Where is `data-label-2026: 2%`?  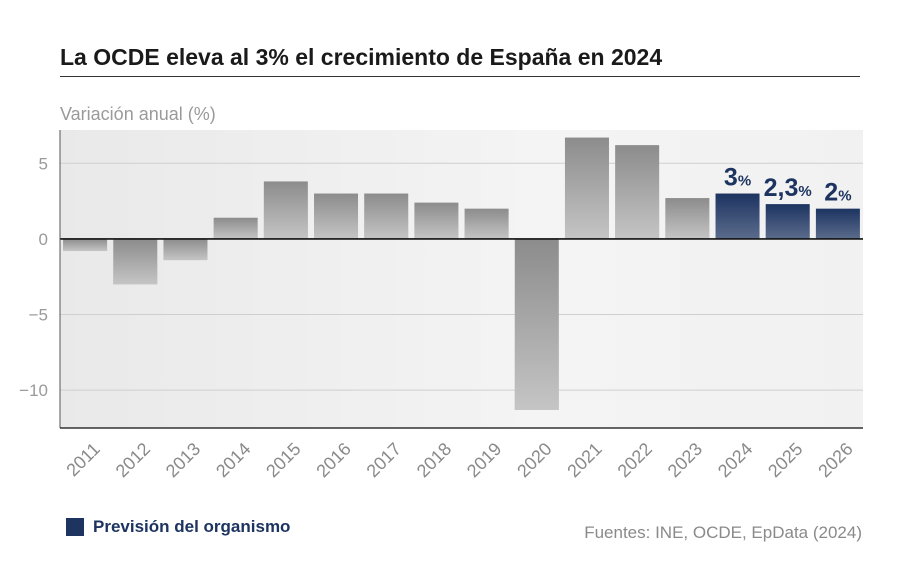
data-label-2026: 2% is located at coordinates (837, 193).